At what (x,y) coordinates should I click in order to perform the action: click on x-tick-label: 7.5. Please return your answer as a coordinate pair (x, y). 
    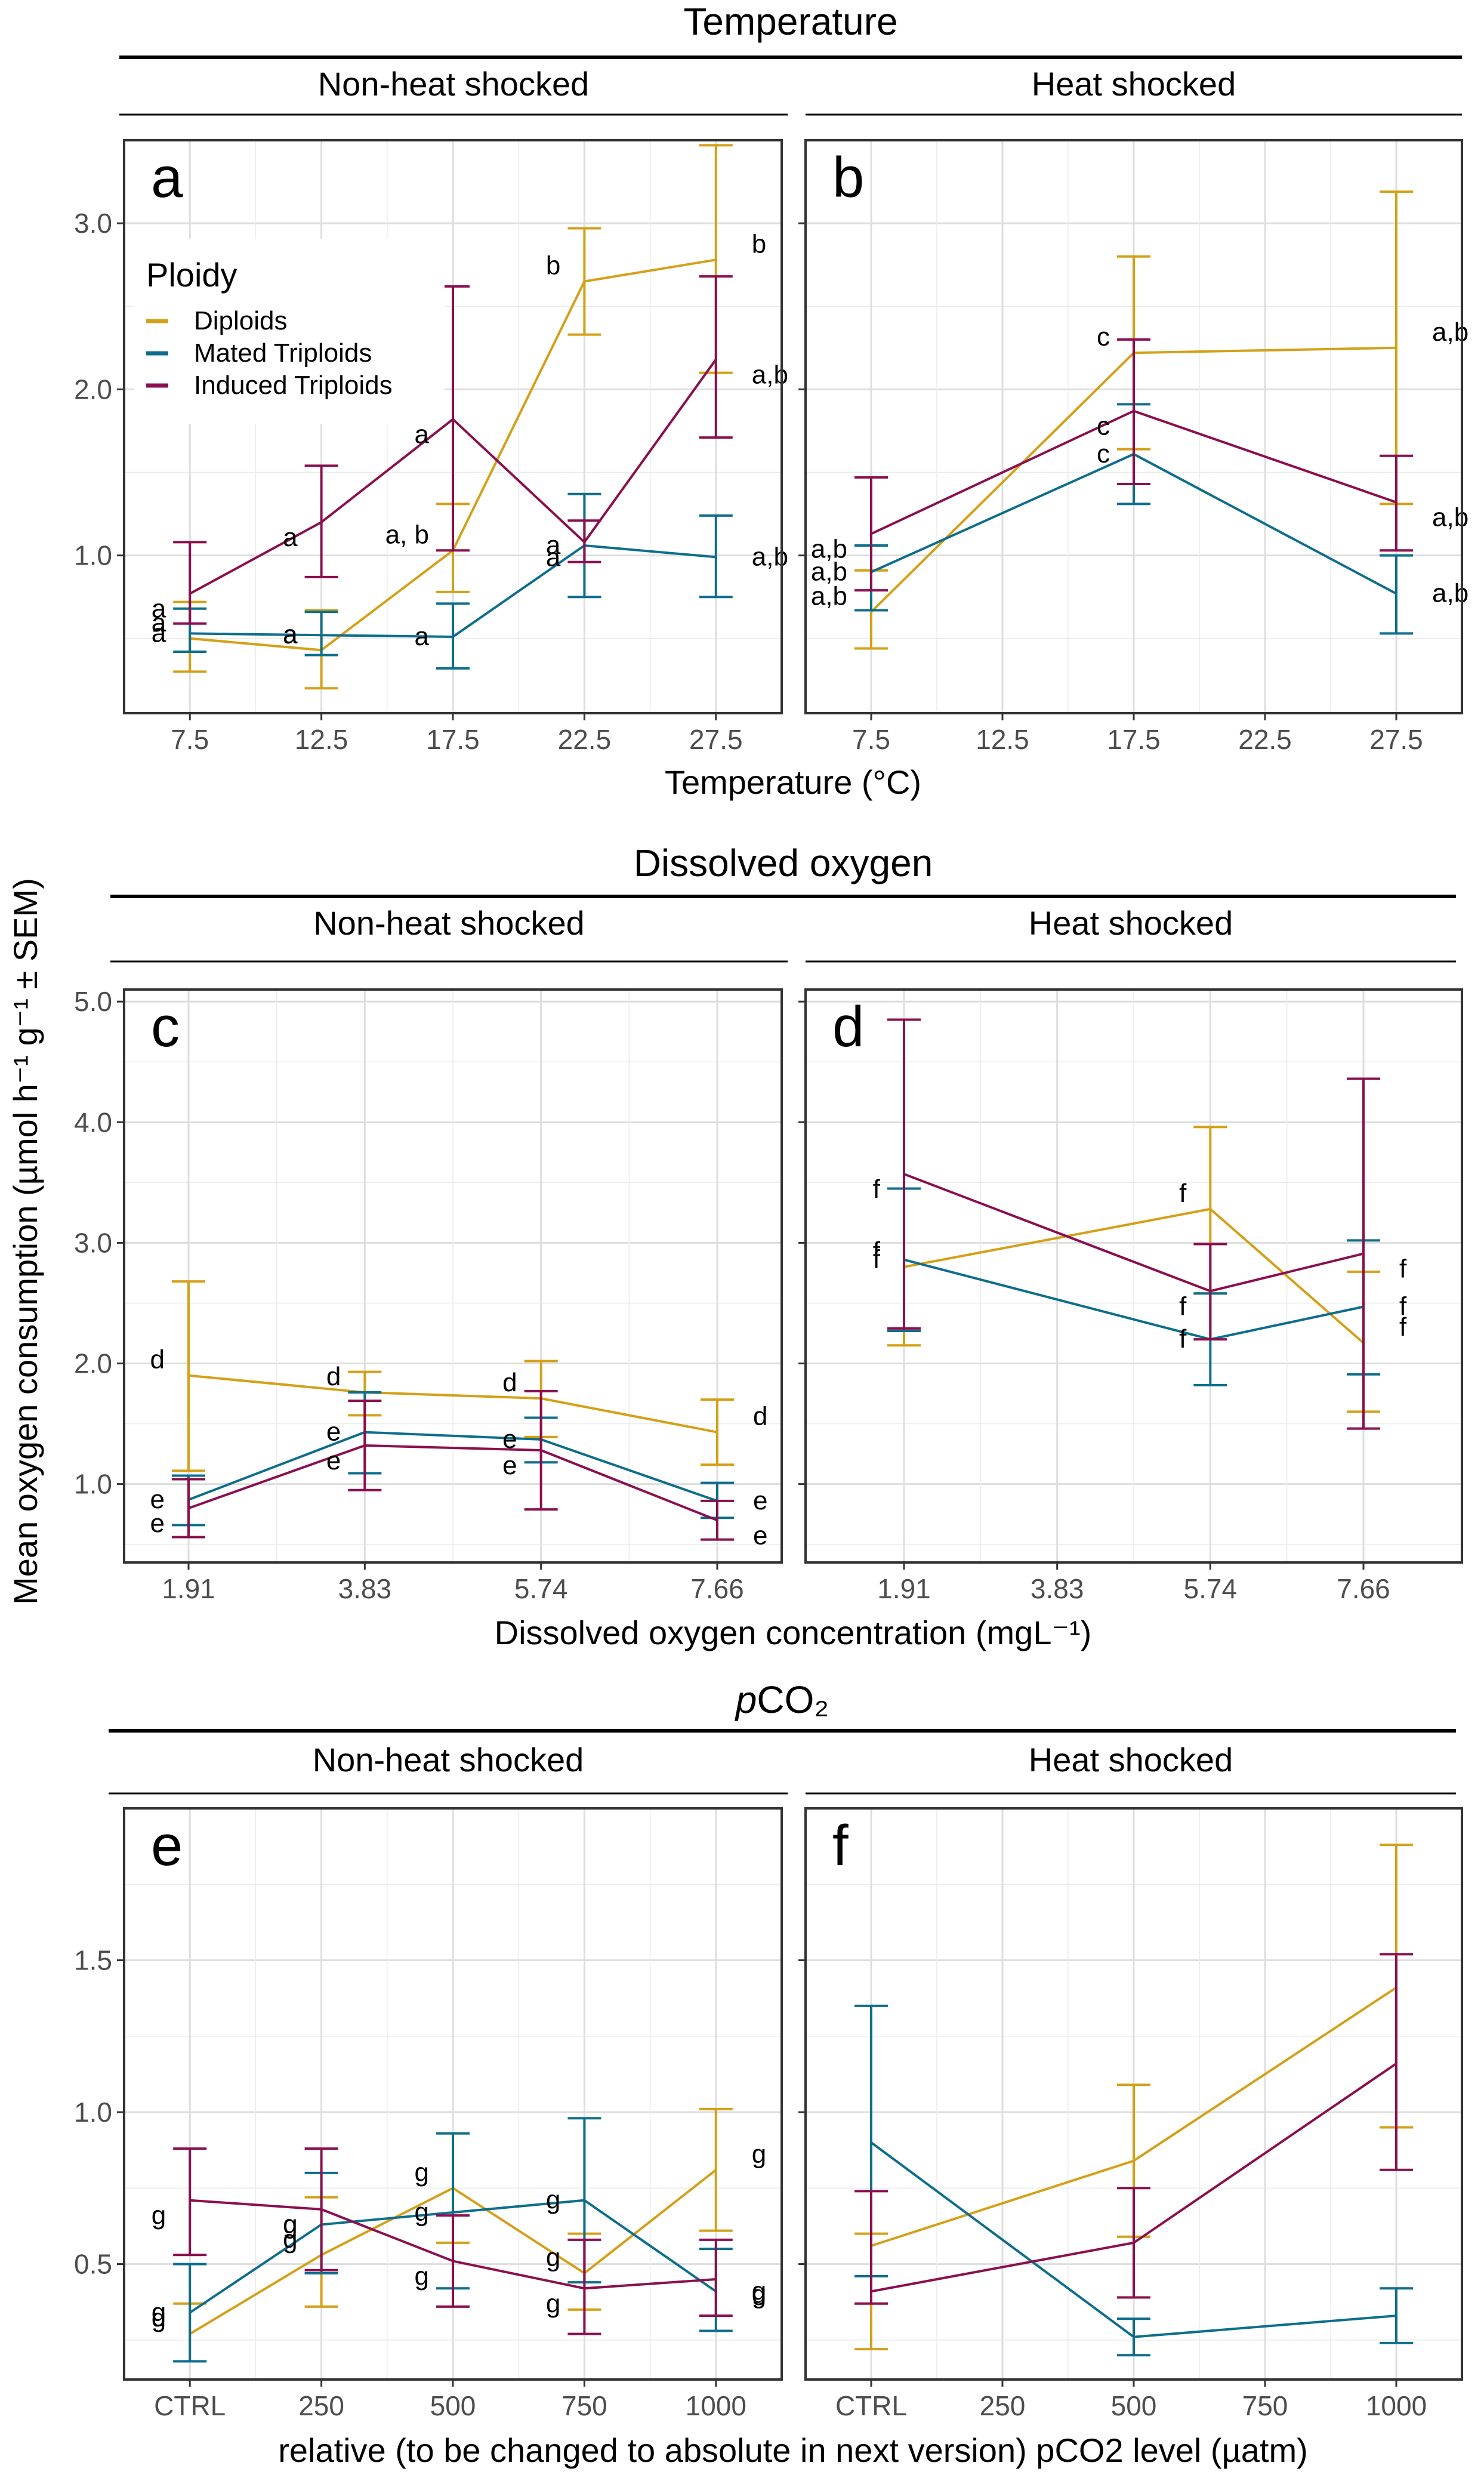
    Looking at the image, I should click on (190, 739).